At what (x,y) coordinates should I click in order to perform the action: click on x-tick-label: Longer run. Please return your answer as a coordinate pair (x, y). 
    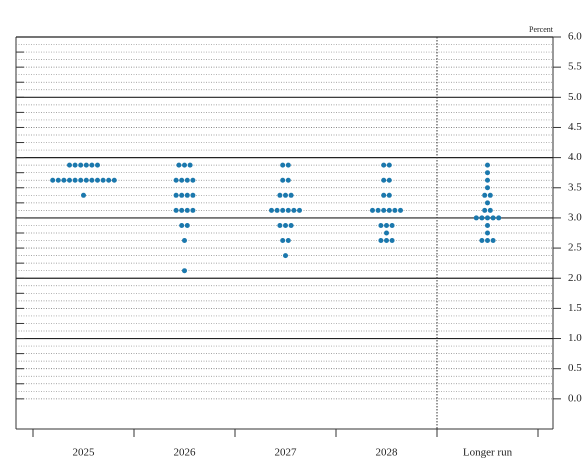
    Looking at the image, I should click on (488, 453).